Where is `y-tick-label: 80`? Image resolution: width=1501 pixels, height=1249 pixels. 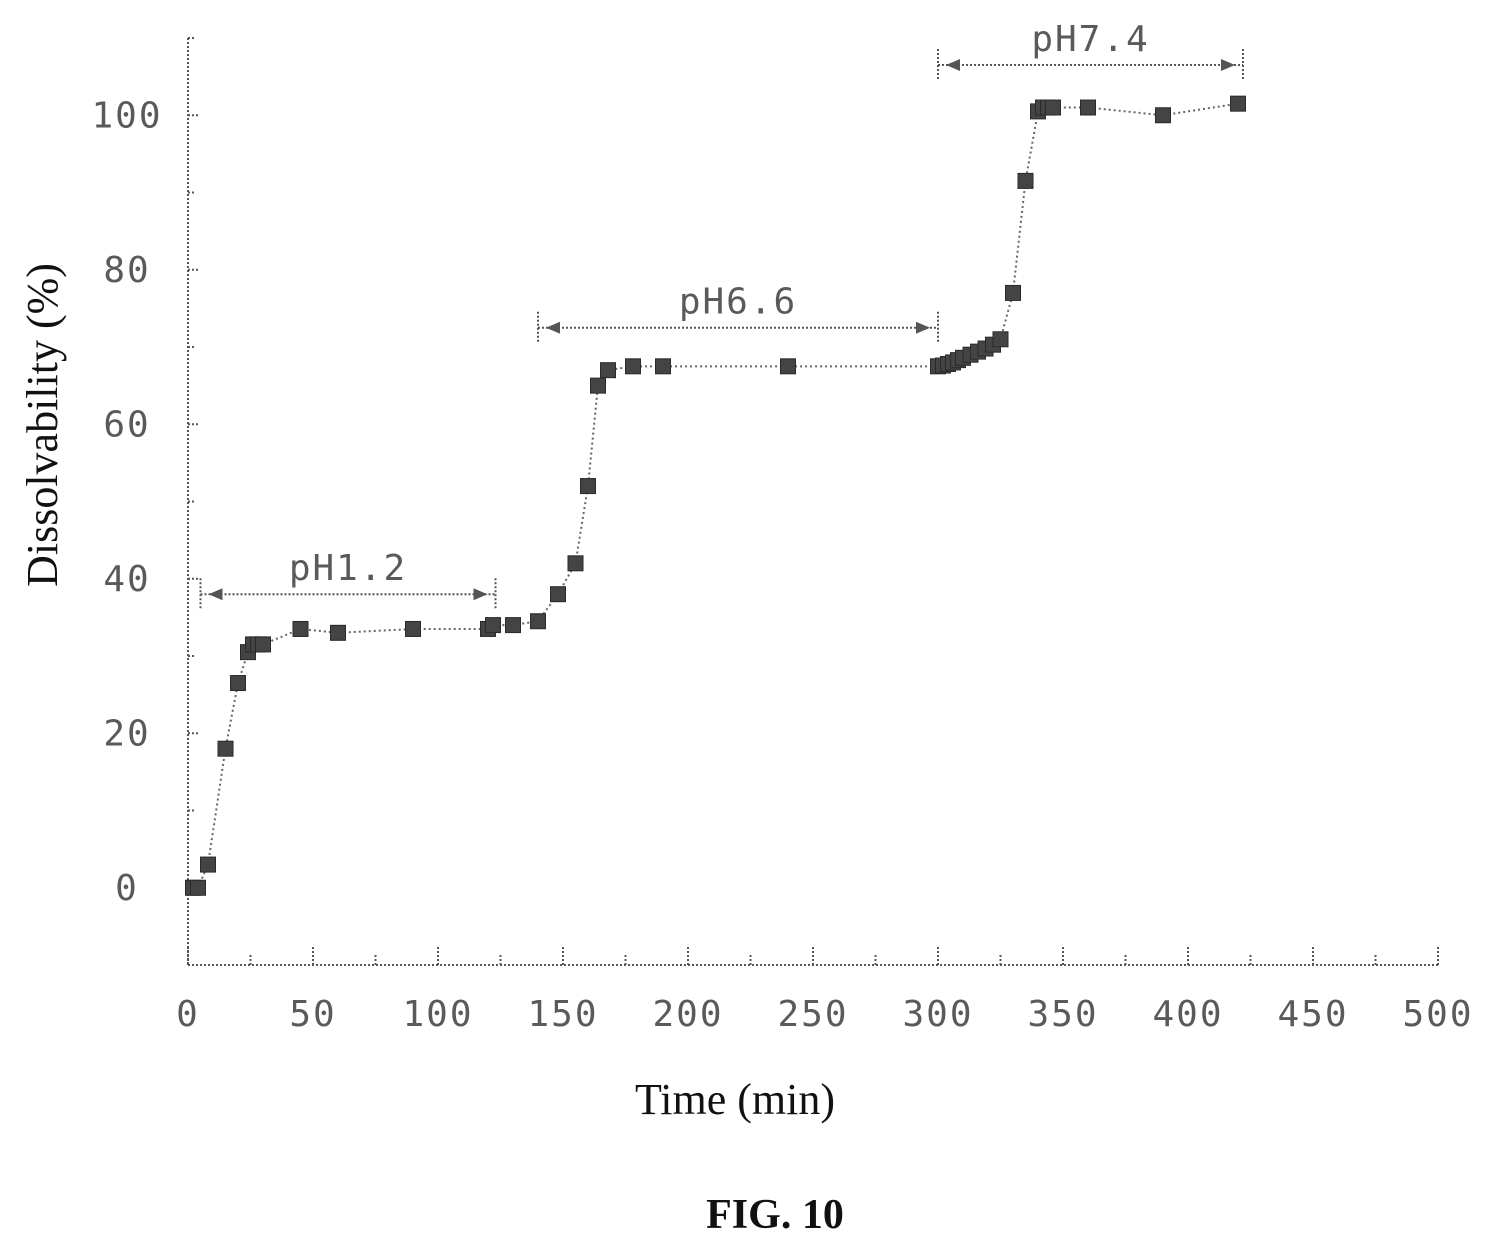
y-tick-label: 80 is located at coordinates (126, 270).